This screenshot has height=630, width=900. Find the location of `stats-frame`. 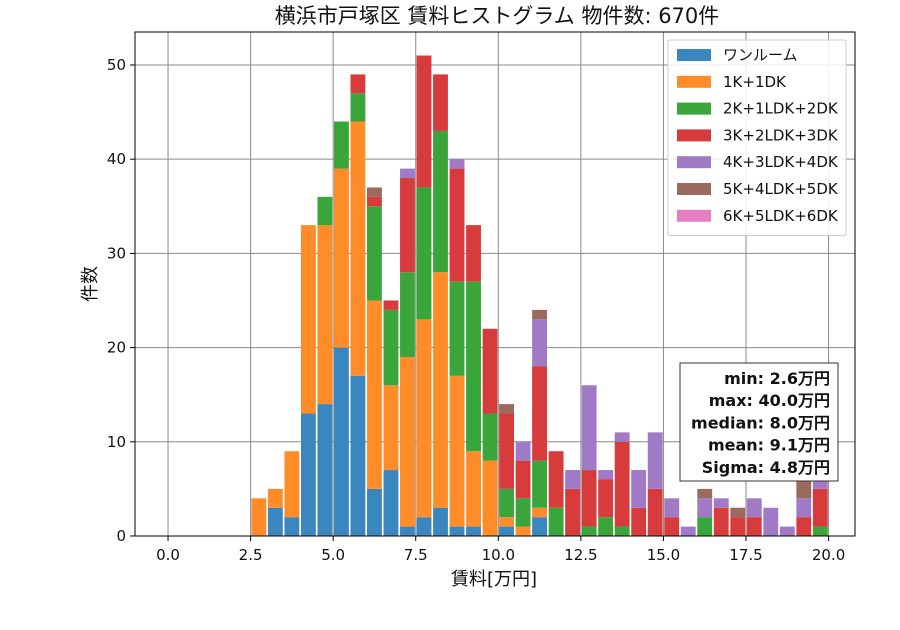

stats-frame is located at coordinates (759, 422).